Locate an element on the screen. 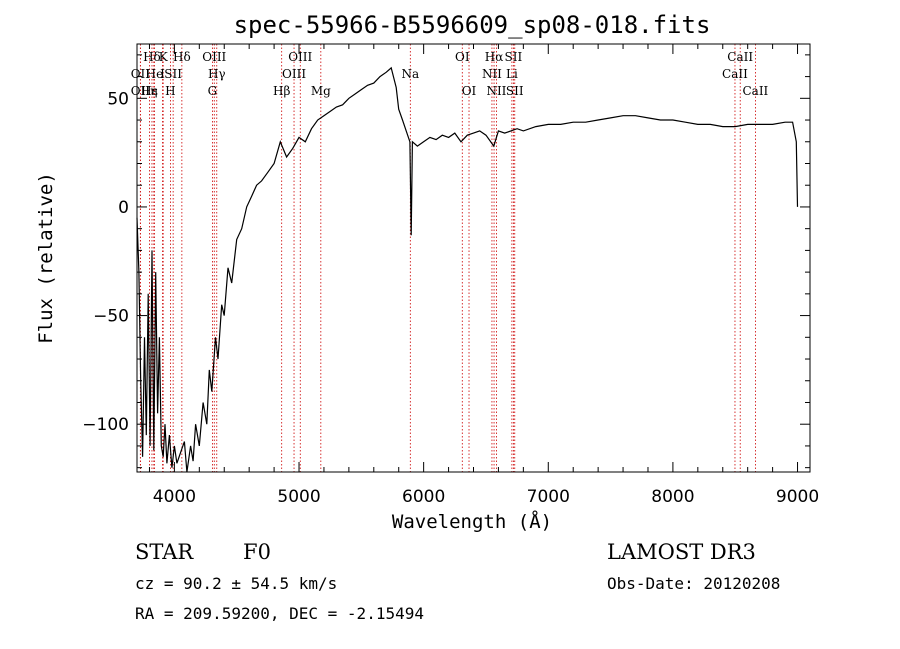 The image size is (900, 649). spectral-line-label: K is located at coordinates (164, 57).